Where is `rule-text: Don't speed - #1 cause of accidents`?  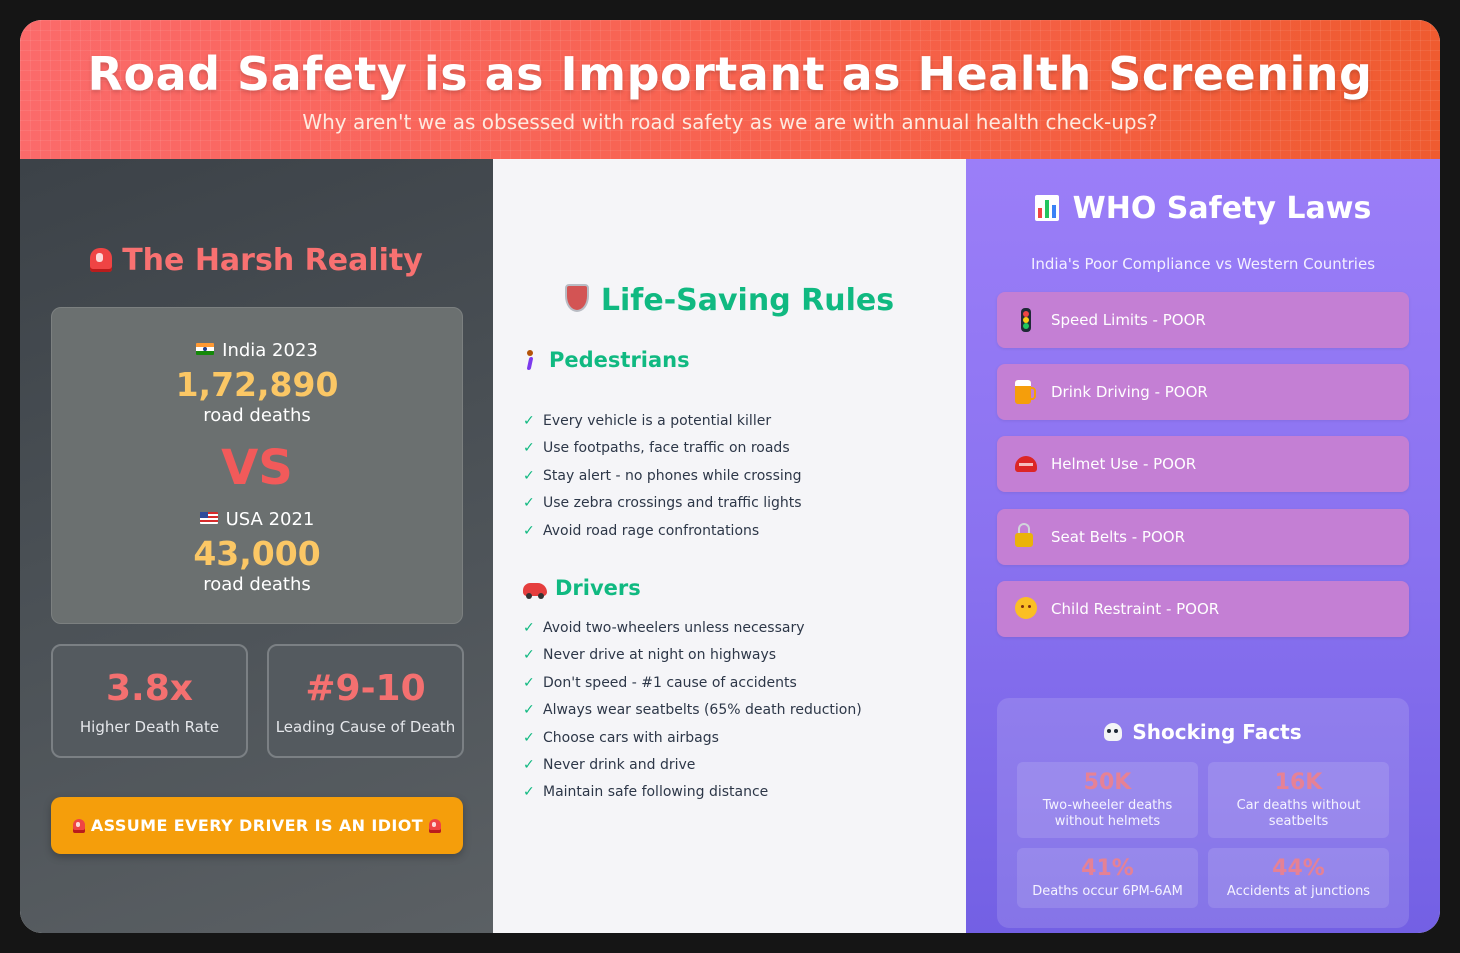 rule-text: Don't speed - #1 cause of accidents is located at coordinates (670, 682).